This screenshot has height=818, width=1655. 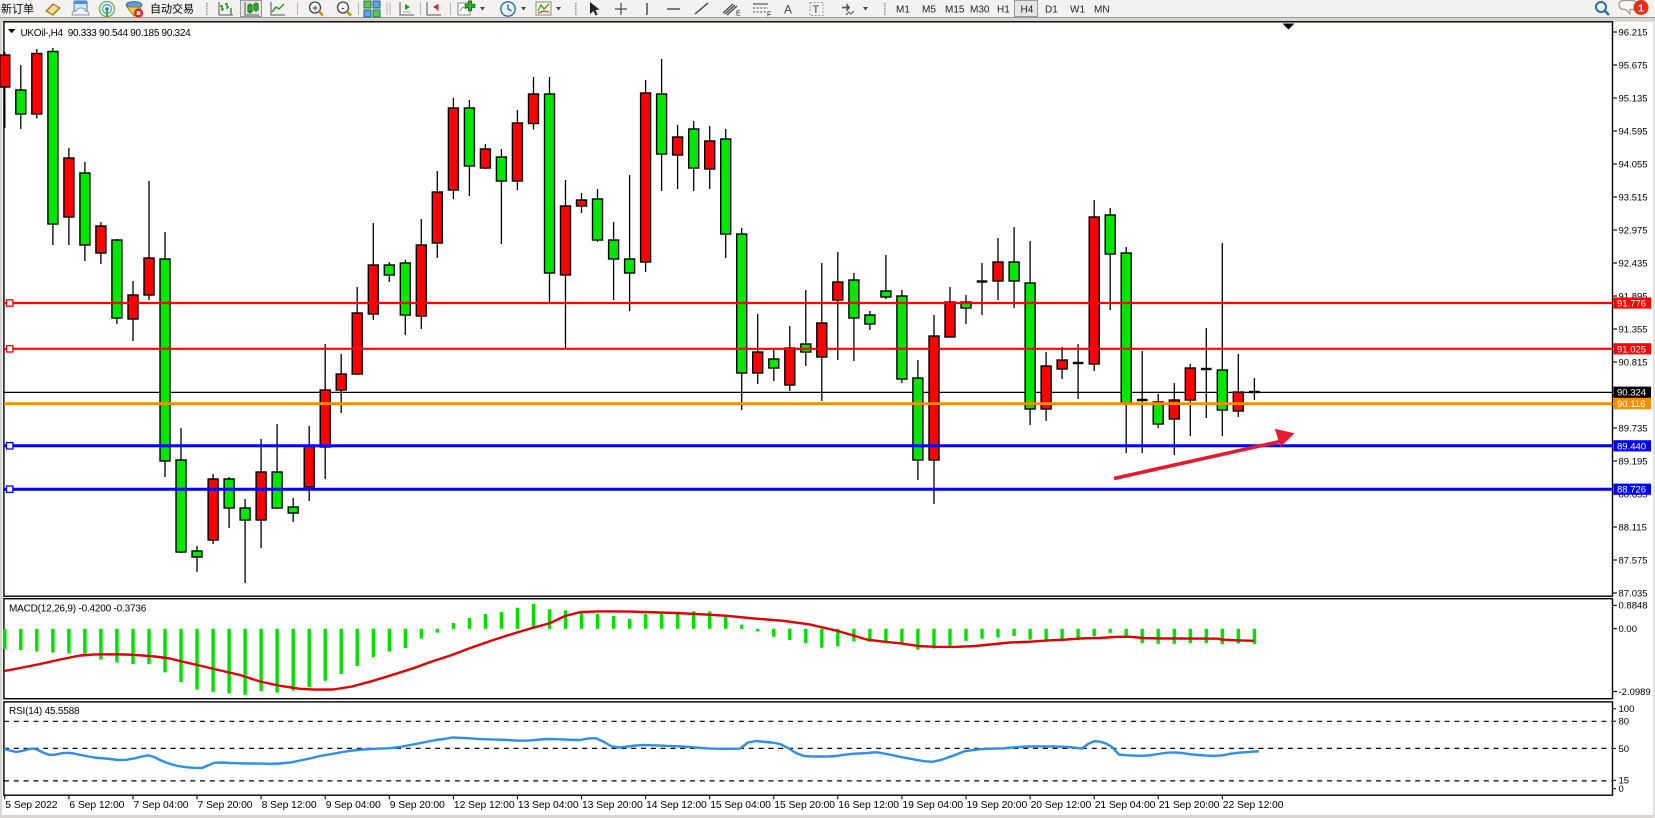 I want to click on svg-text: 自动交易, so click(x=172, y=9).